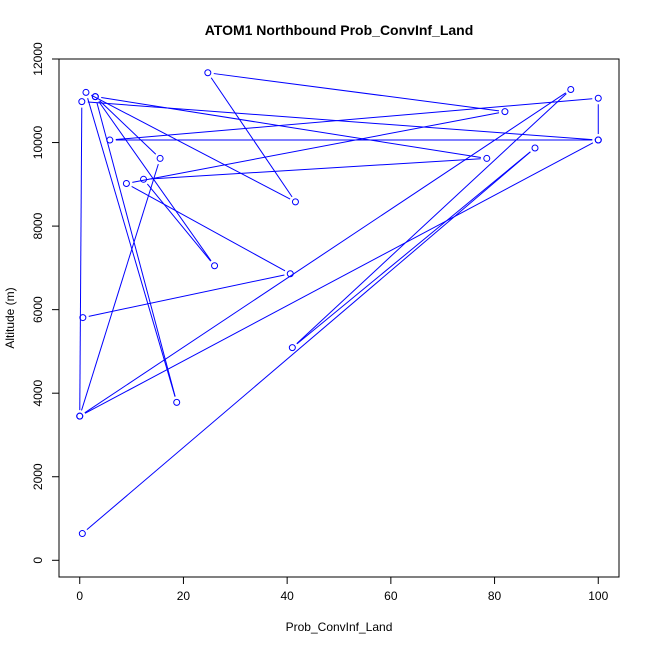  I want to click on y-tick-label: 6000, so click(38, 309).